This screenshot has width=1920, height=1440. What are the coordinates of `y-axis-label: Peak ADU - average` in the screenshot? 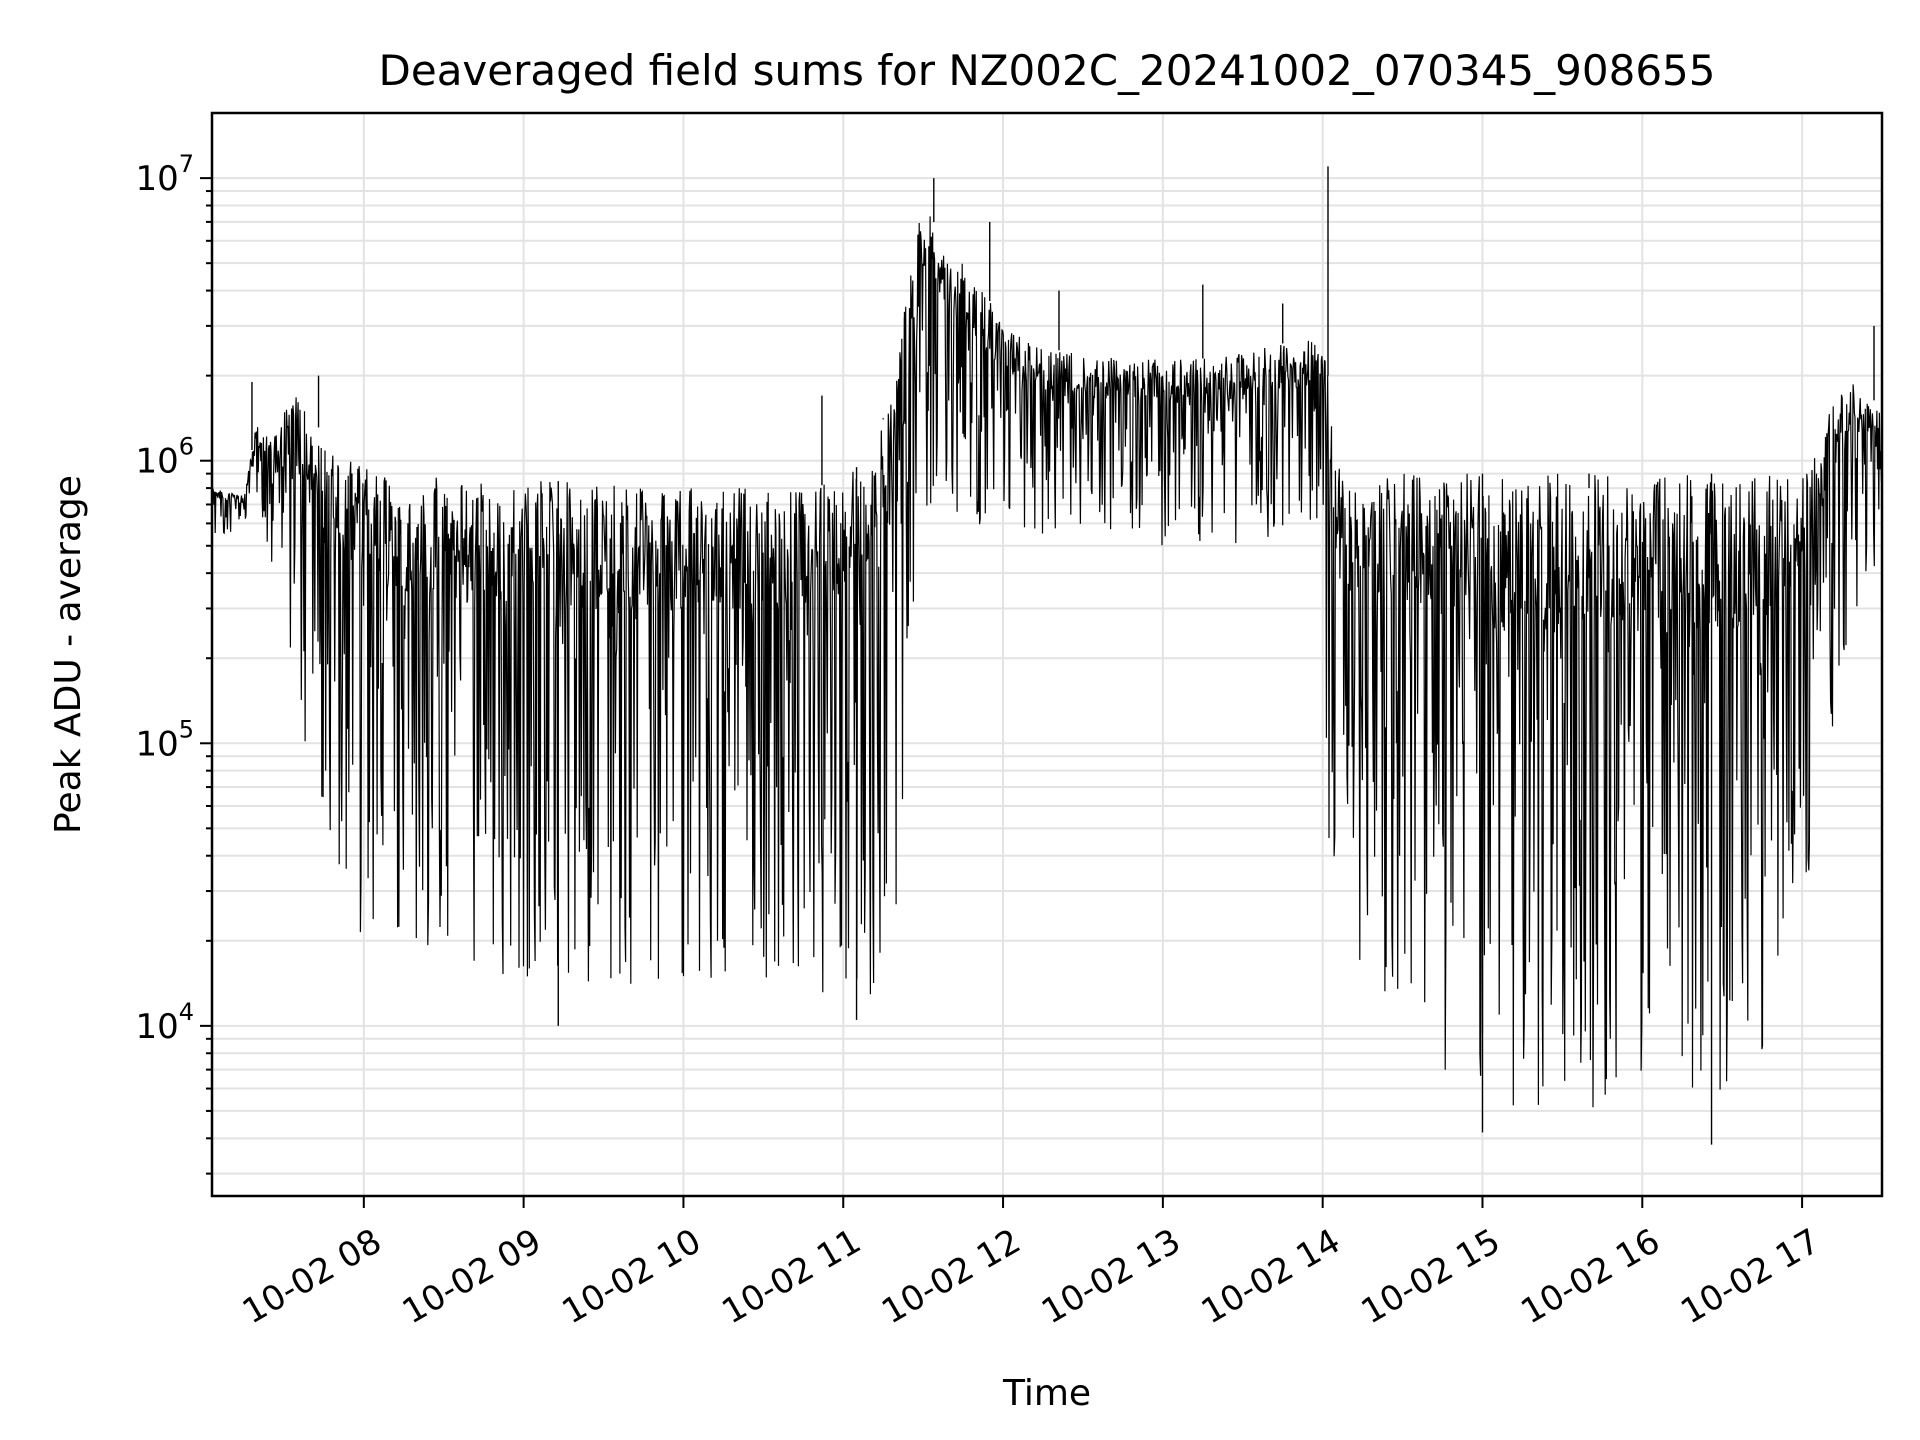 It's located at (68, 654).